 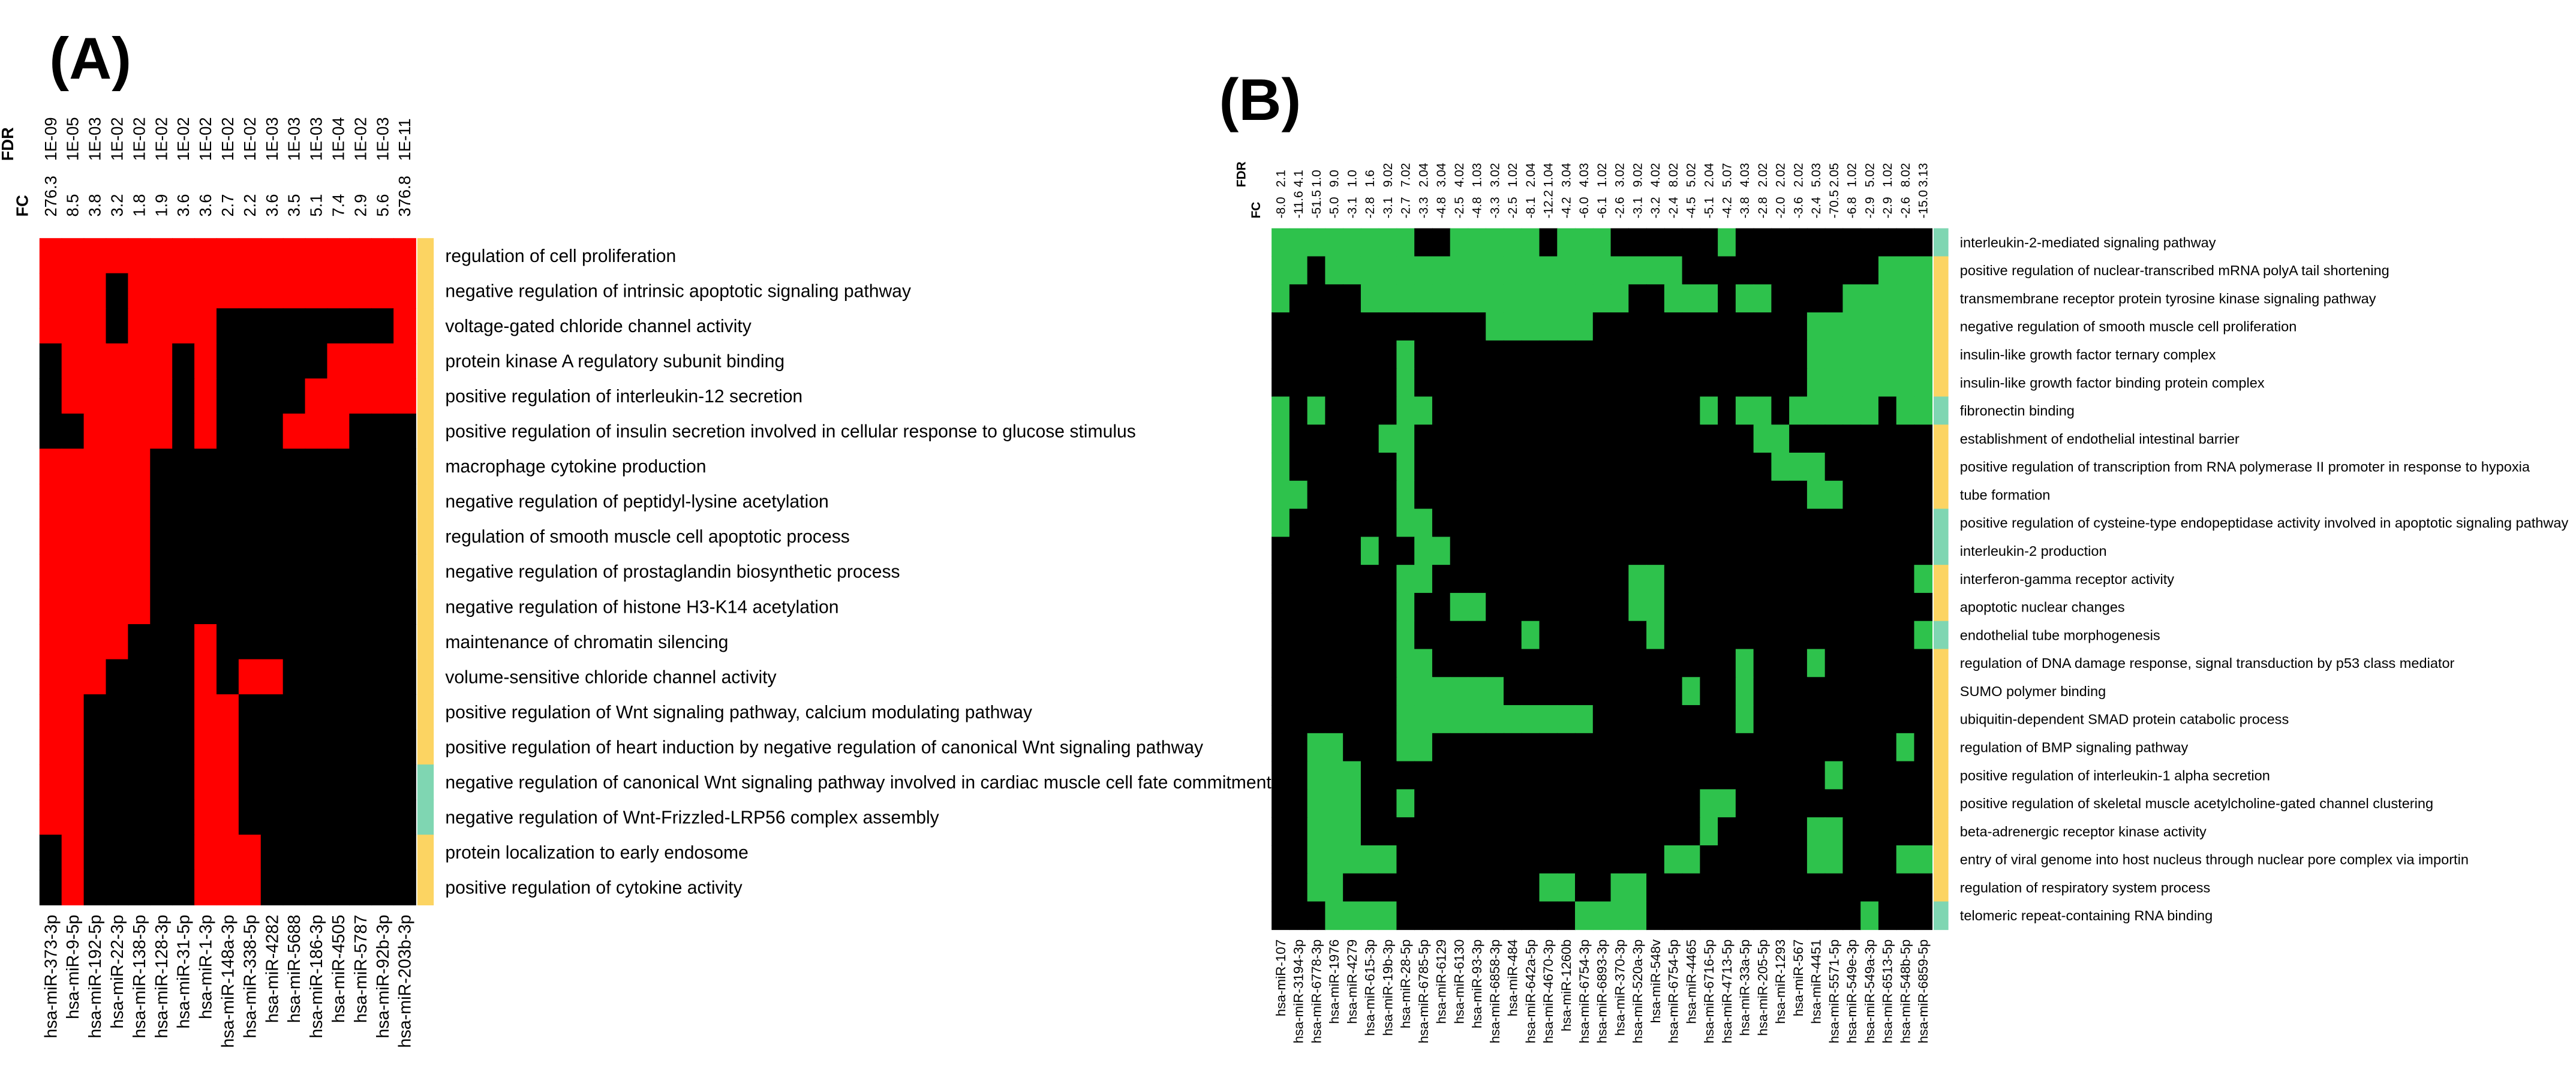 What do you see at coordinates (1260, 100) in the screenshot?
I see `panel-title: (B)` at bounding box center [1260, 100].